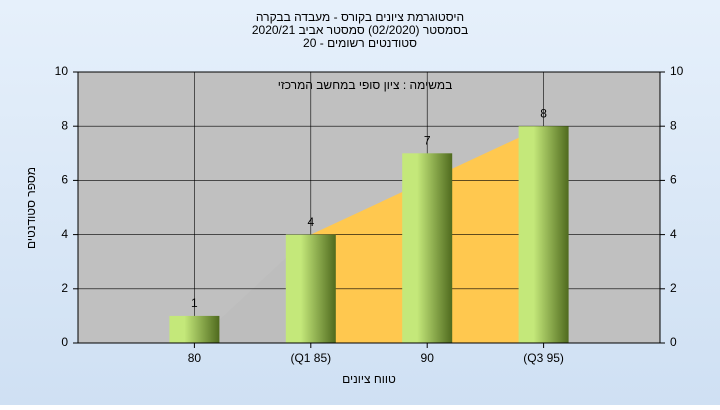 The image size is (720, 410). What do you see at coordinates (369, 379) in the screenshot?
I see `x-axis-label: טווח ציונים` at bounding box center [369, 379].